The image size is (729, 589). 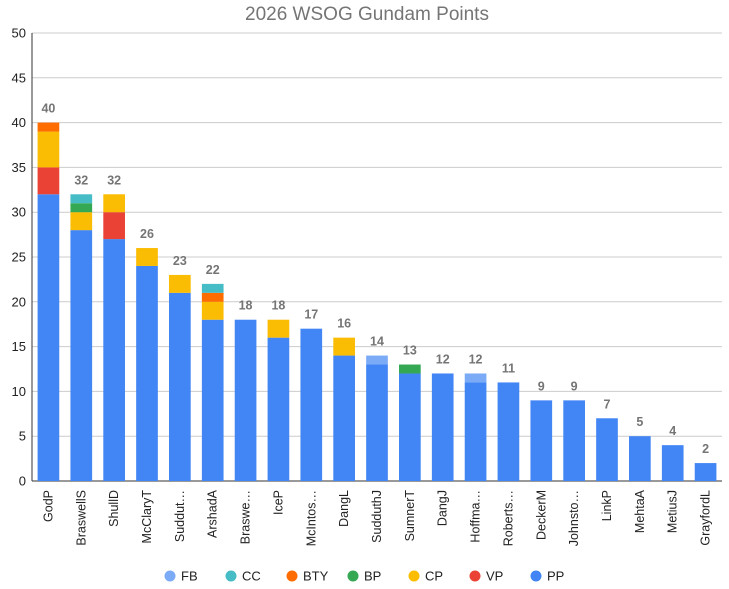 What do you see at coordinates (19, 301) in the screenshot?
I see `y-tick-label: 20` at bounding box center [19, 301].